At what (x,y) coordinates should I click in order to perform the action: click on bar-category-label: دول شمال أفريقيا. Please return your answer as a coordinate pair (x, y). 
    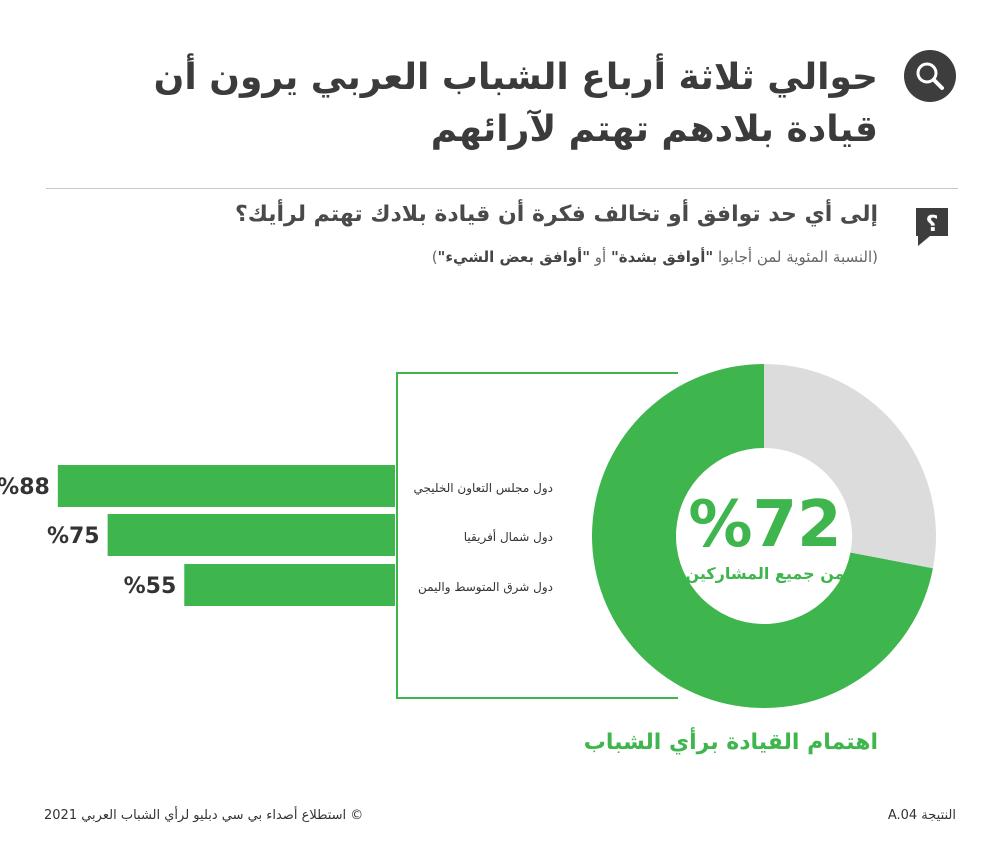
    Looking at the image, I should click on (508, 537).